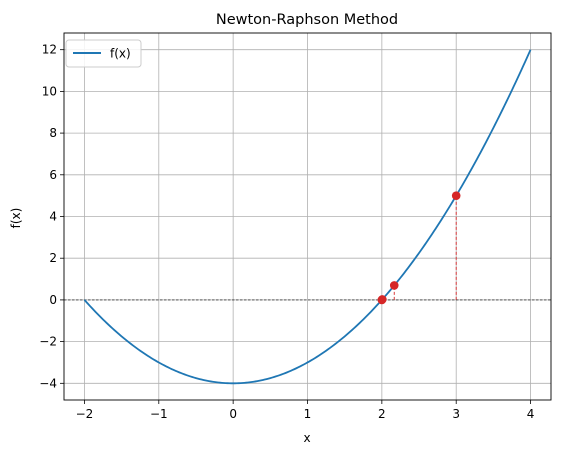 Image resolution: width=565 pixels, height=455 pixels. I want to click on chart-title: Newton-Raphson Method, so click(307, 20).